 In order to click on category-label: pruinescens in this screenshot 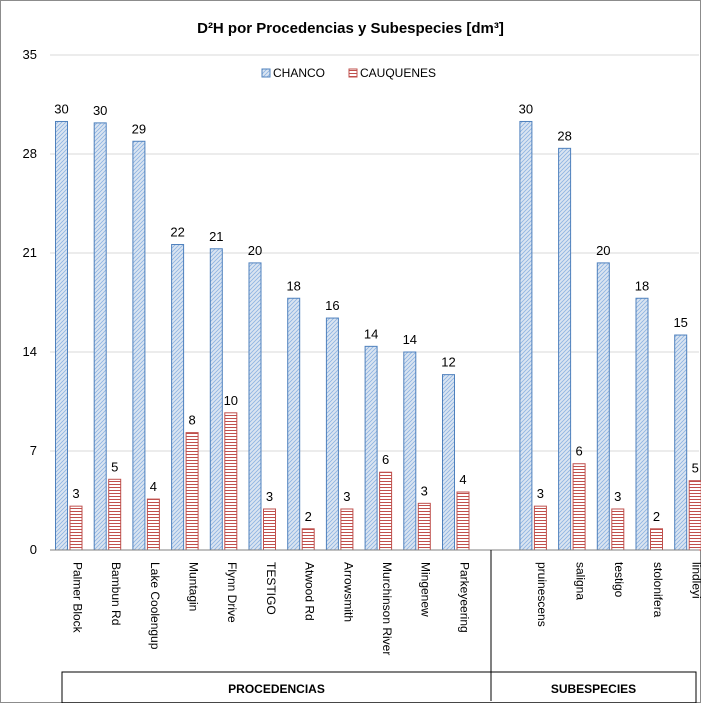, I will do `click(542, 594)`.